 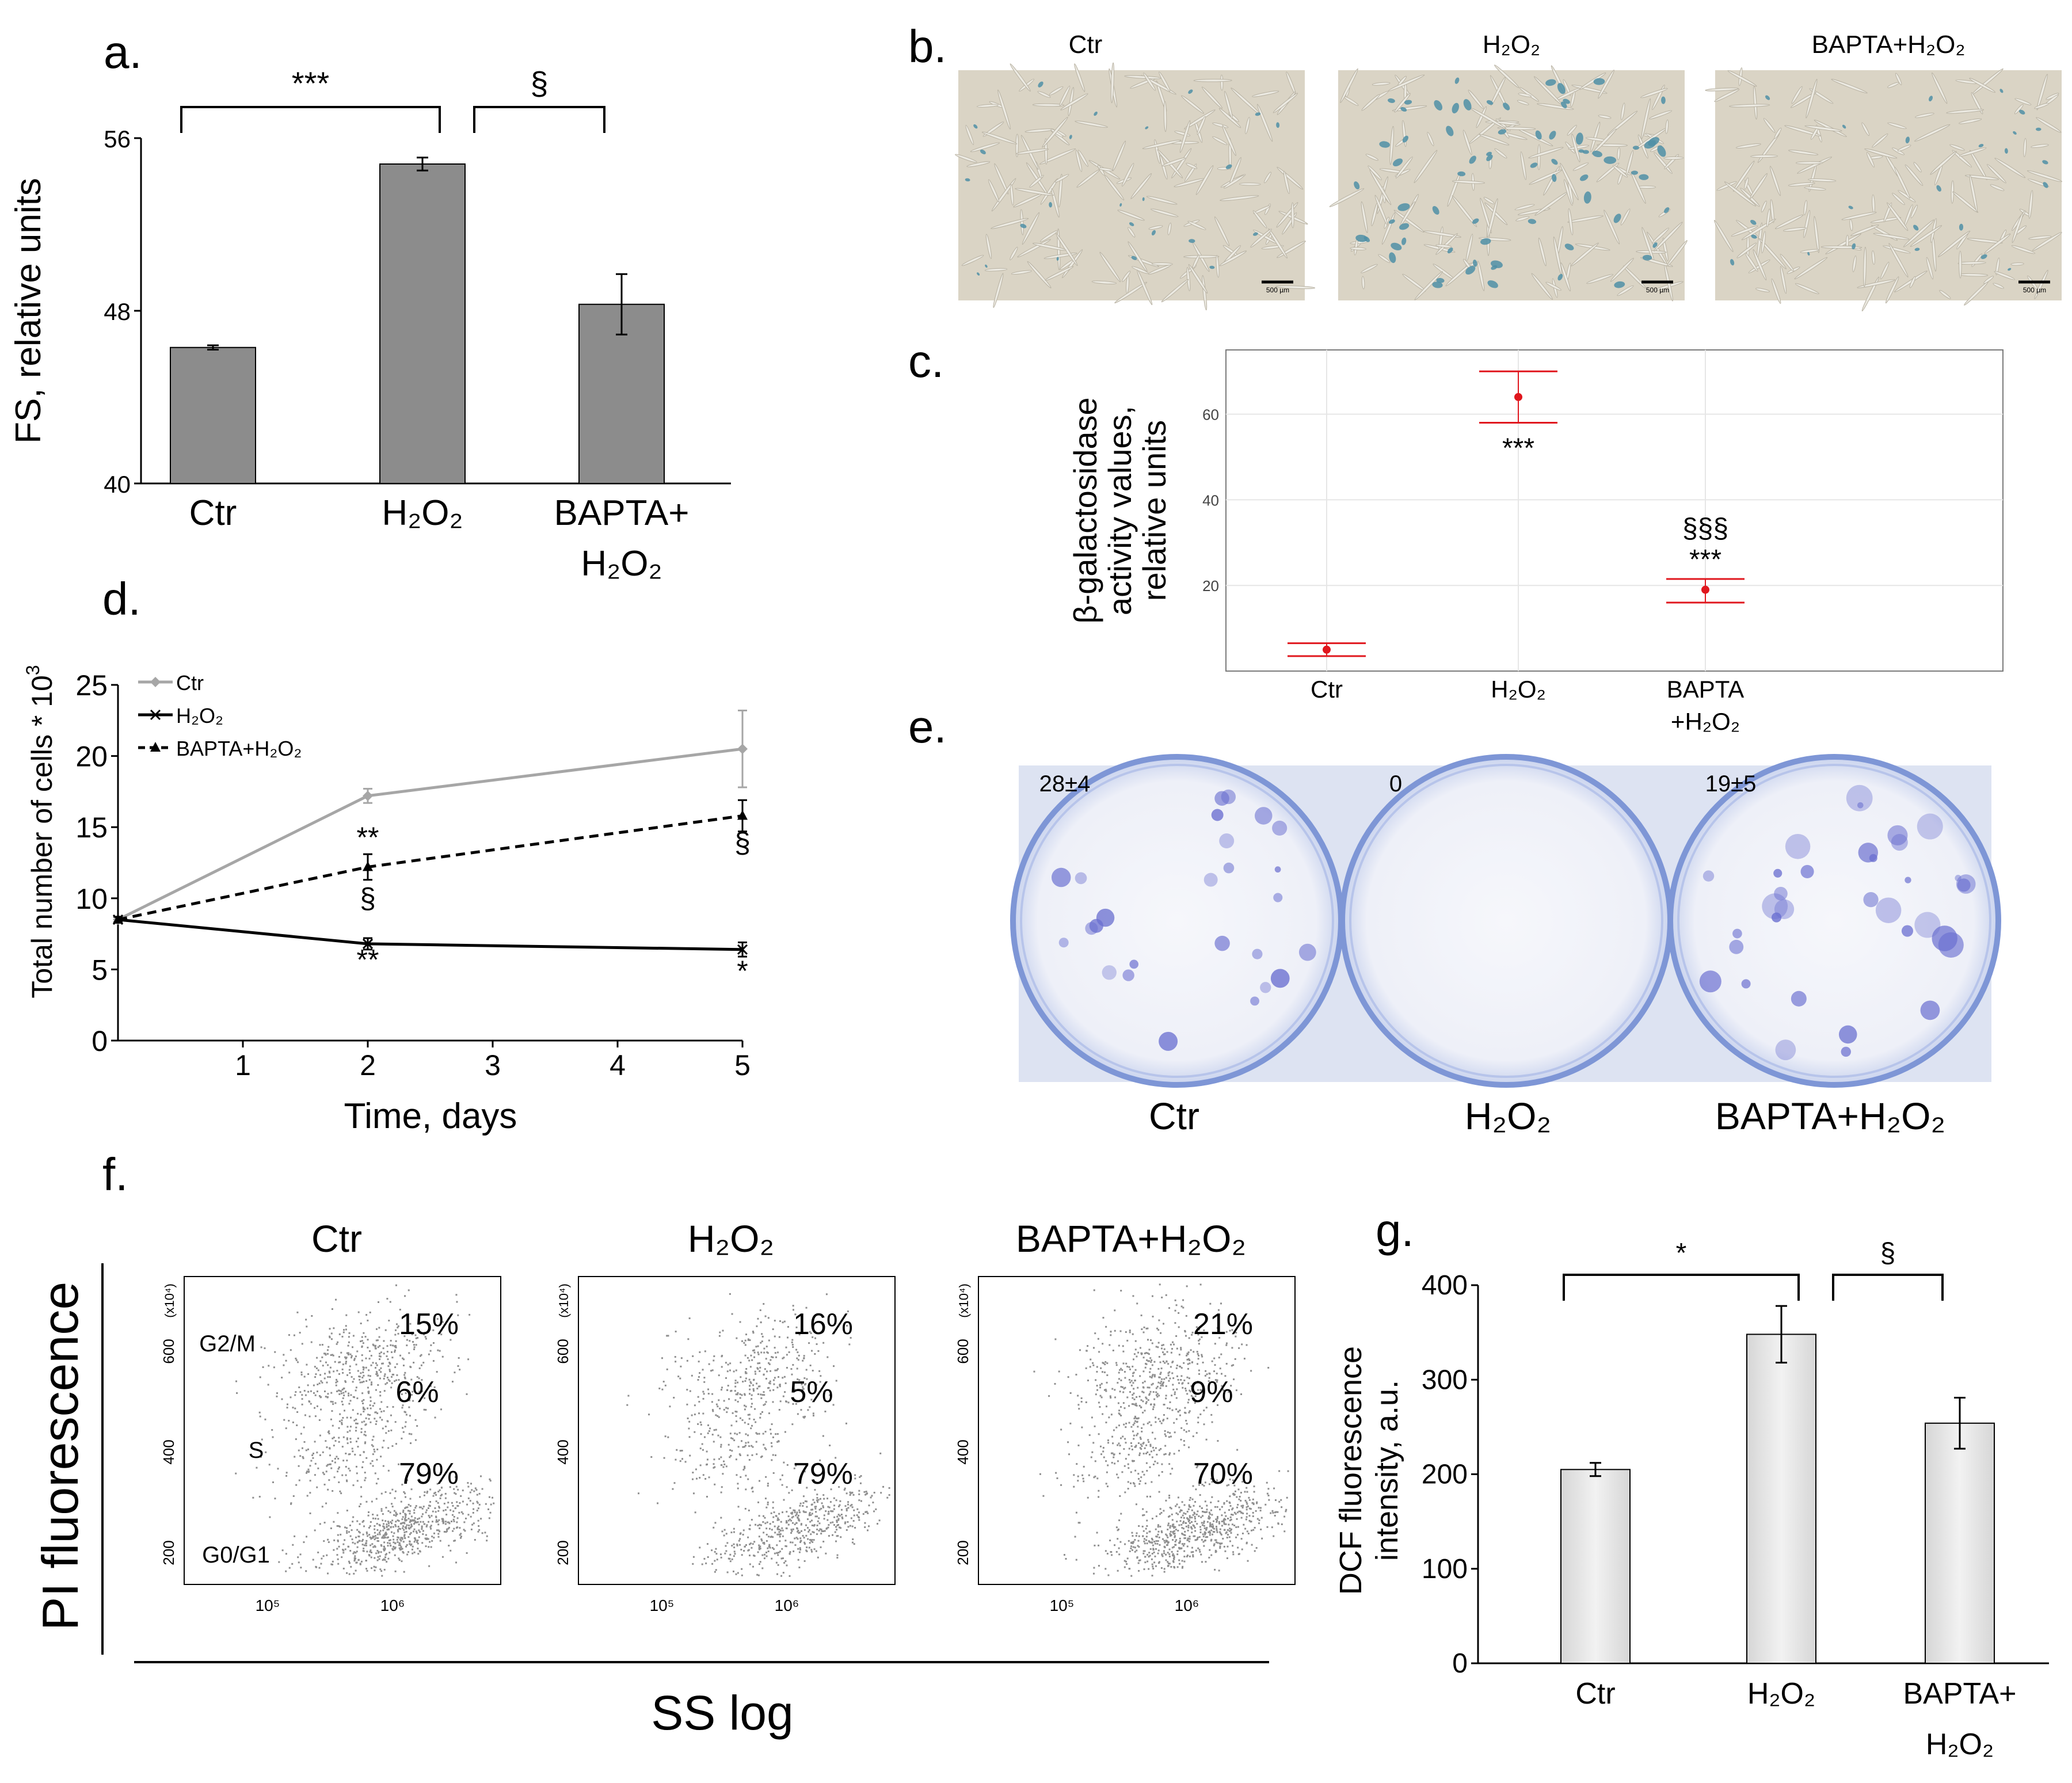 What do you see at coordinates (1327, 690) in the screenshot?
I see `c-category-label-0-0: Ctr` at bounding box center [1327, 690].